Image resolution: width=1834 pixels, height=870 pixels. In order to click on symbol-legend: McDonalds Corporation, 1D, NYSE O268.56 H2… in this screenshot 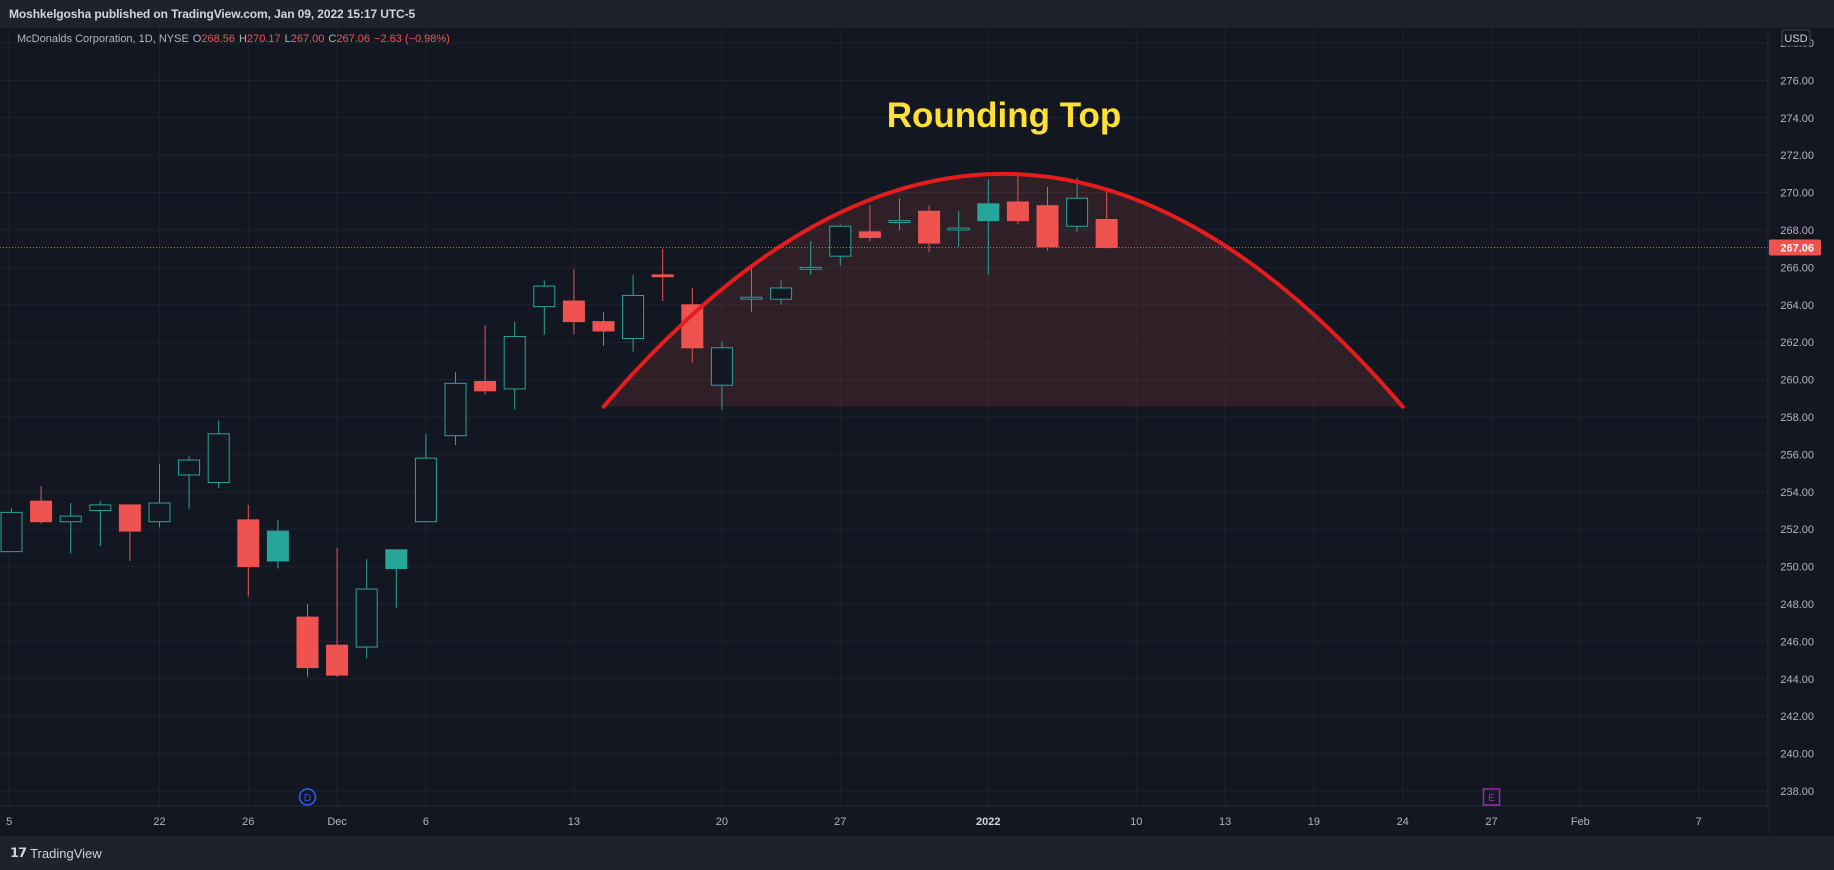, I will do `click(233, 39)`.